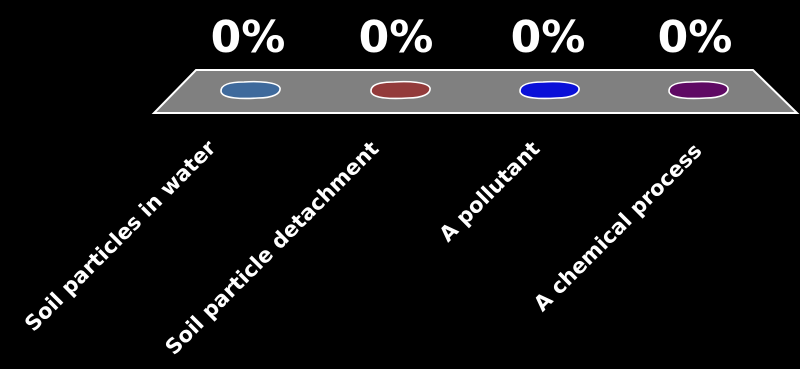 This screenshot has height=369, width=800. Describe the element at coordinates (548, 37) in the screenshot. I see `value-label-a-pollutant: 0%` at that location.